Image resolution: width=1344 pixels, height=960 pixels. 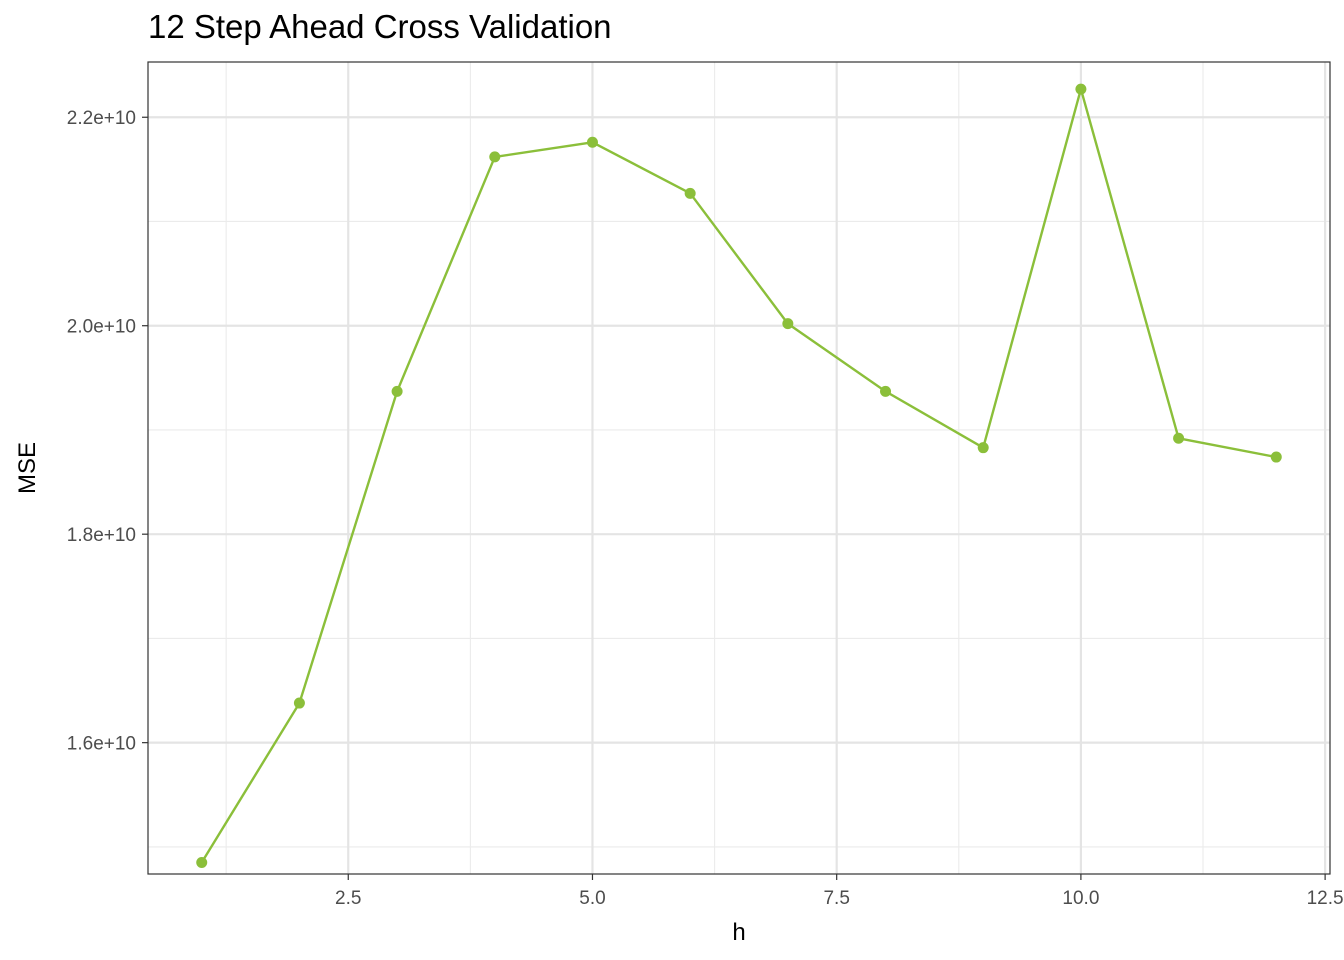 What do you see at coordinates (1080, 898) in the screenshot?
I see `x-tick-label: 10.0` at bounding box center [1080, 898].